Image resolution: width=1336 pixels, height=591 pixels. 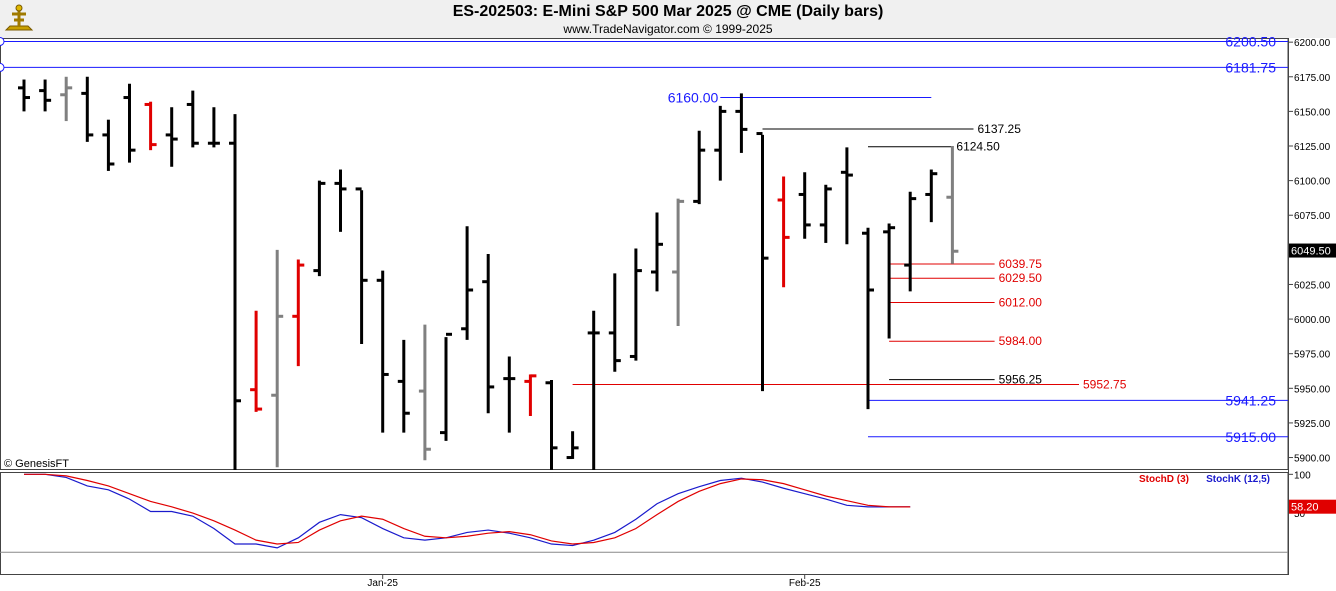 I want to click on level-label: 6124.50, so click(x=978, y=147).